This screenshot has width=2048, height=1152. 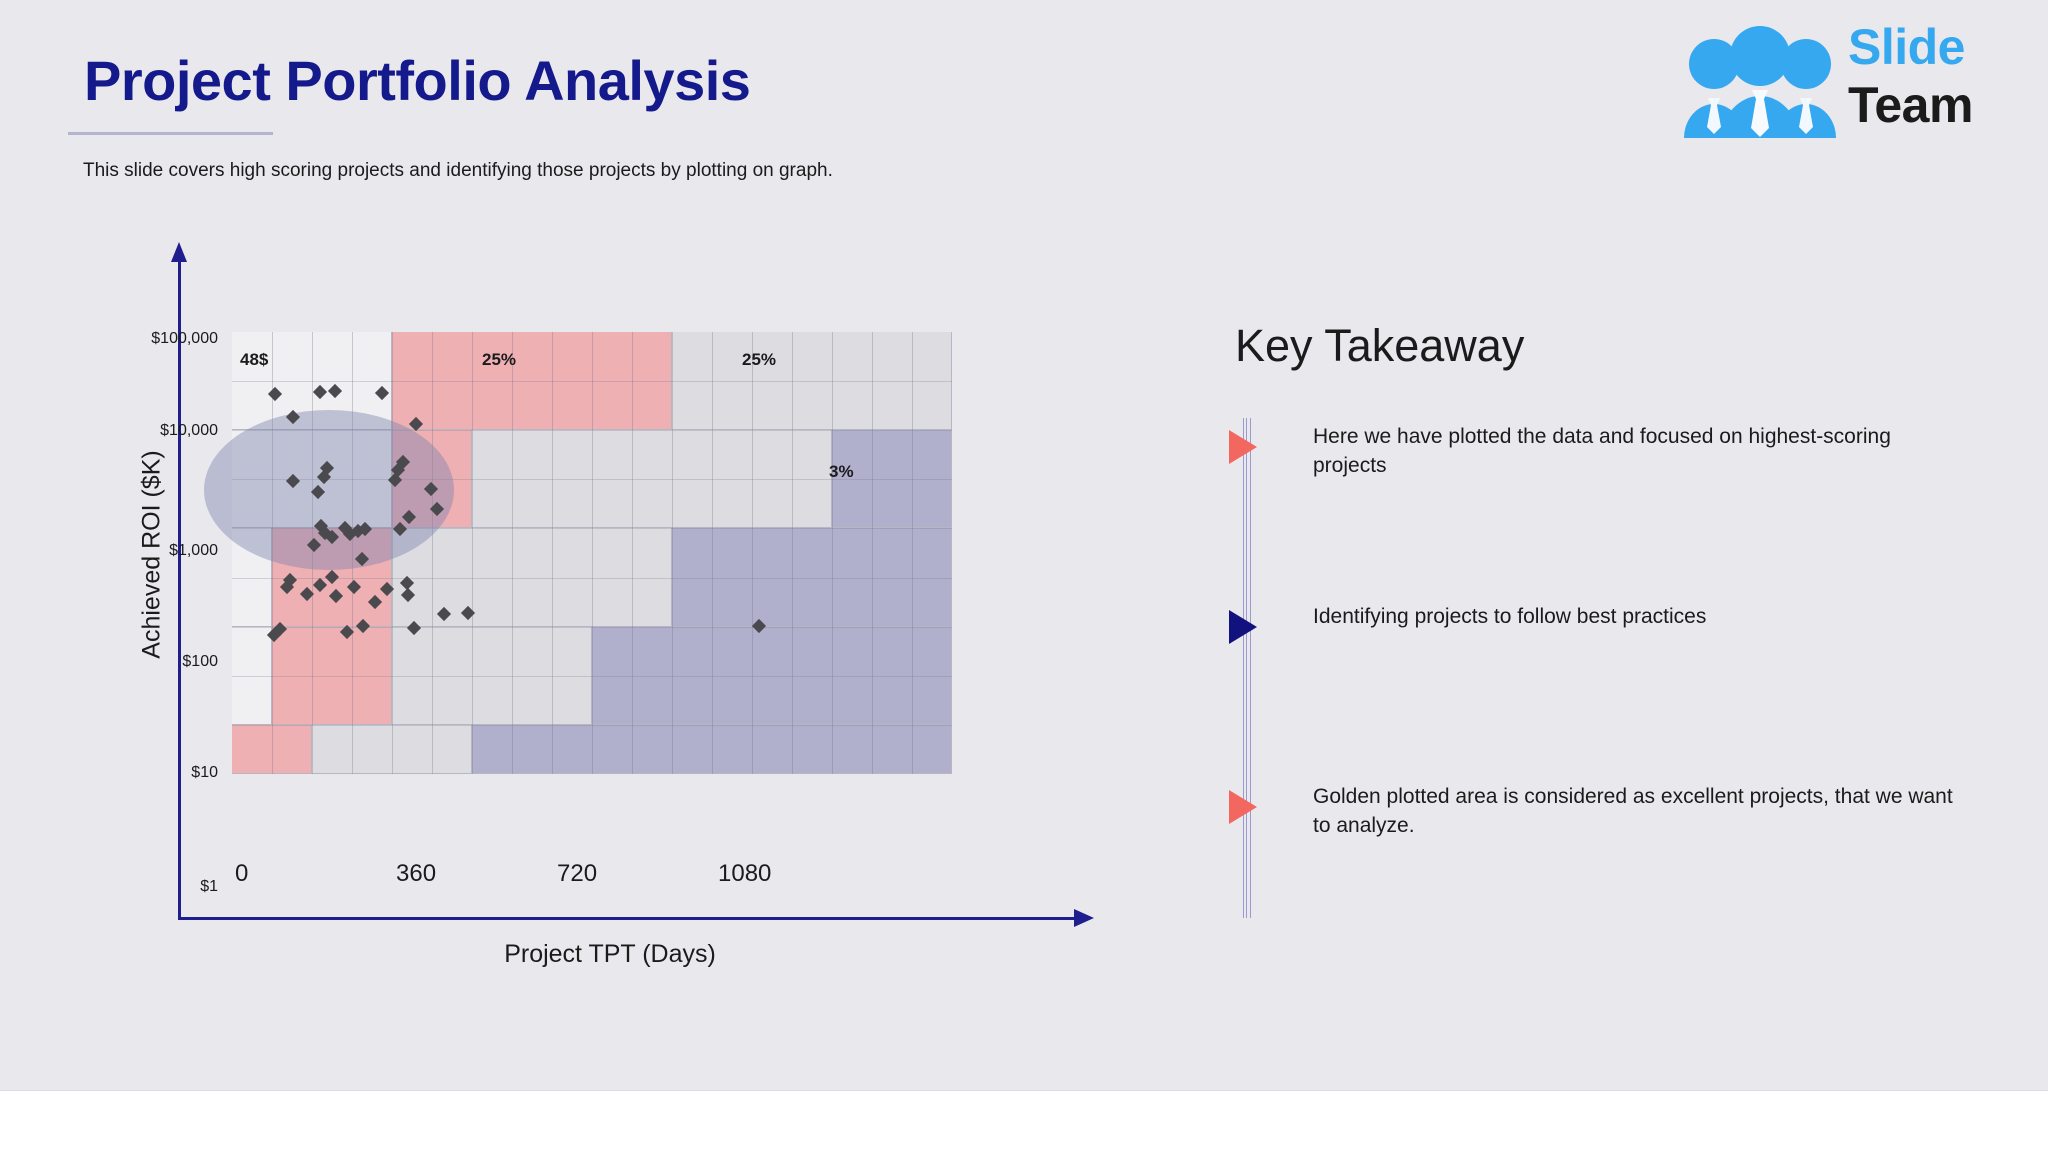 I want to click on x-axis-arrow-icon, so click(x=1084, y=918).